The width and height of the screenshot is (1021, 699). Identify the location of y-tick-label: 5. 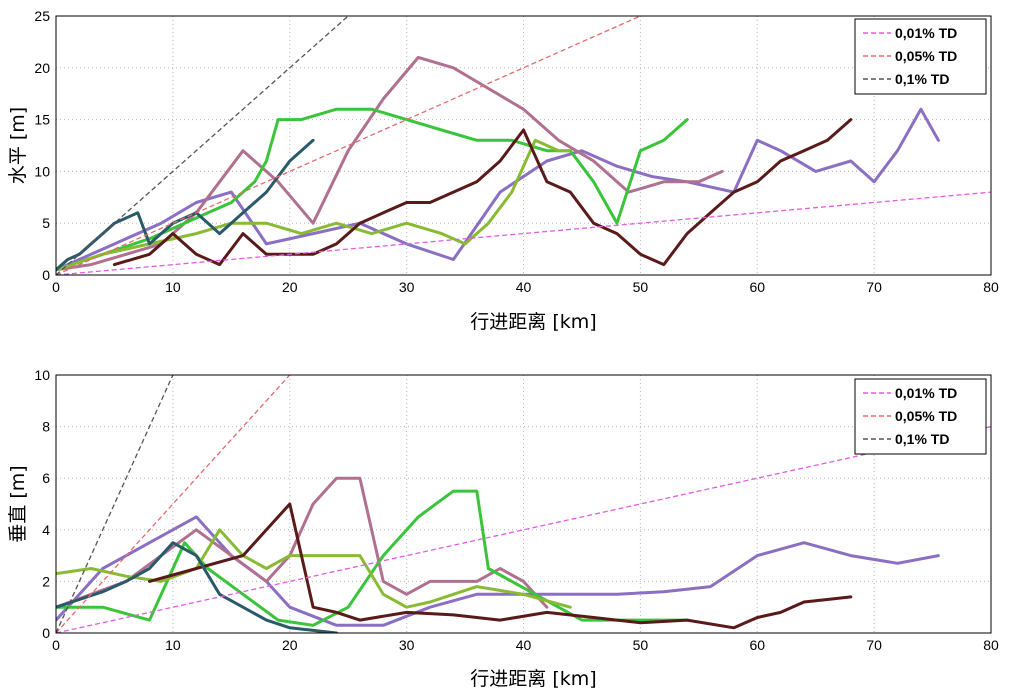
(46, 223).